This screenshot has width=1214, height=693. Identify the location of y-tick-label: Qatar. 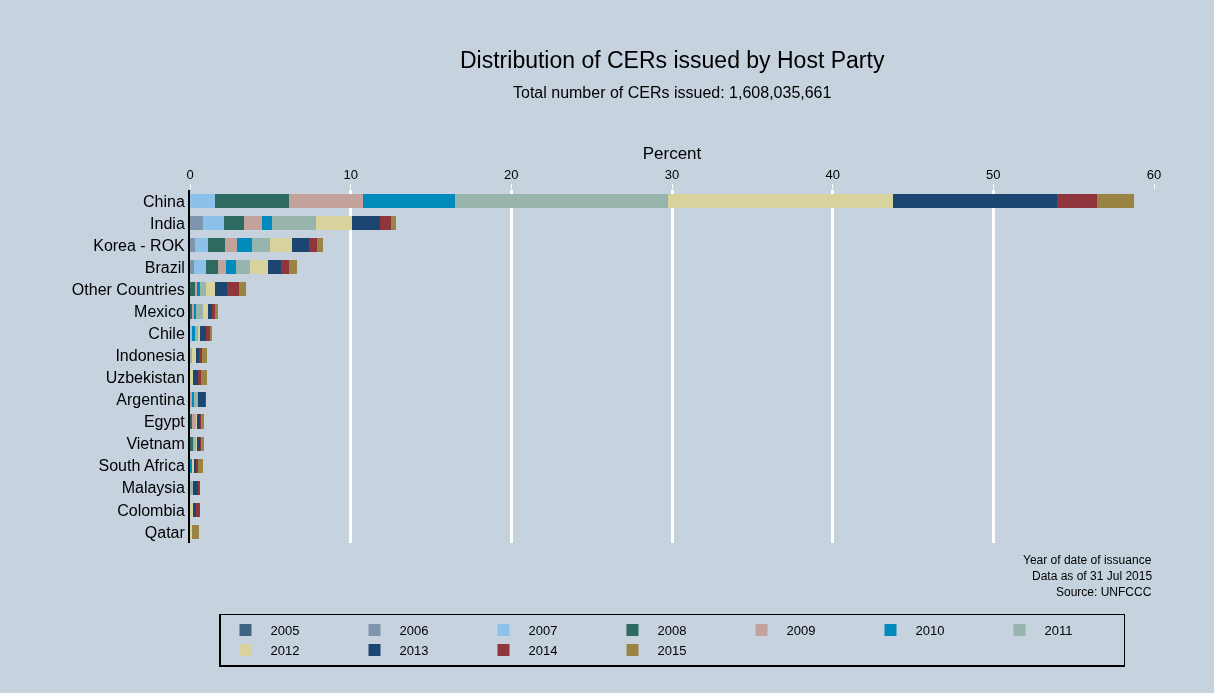
(165, 532).